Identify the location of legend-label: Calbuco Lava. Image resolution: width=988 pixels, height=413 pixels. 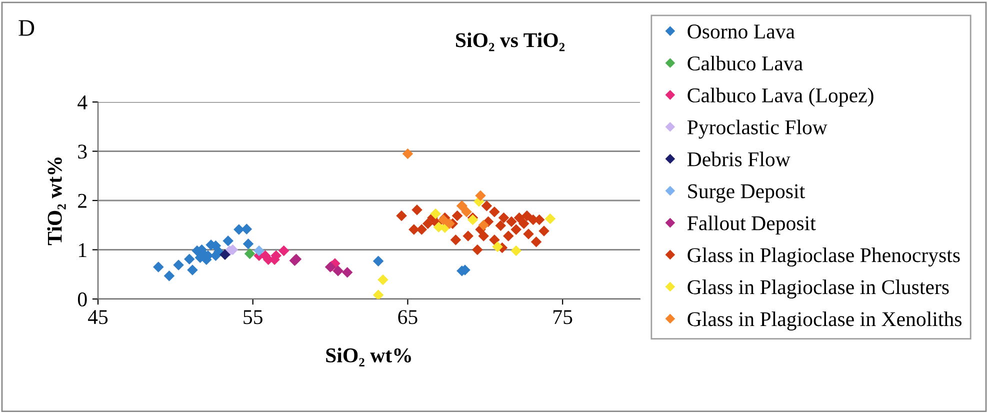
(745, 63).